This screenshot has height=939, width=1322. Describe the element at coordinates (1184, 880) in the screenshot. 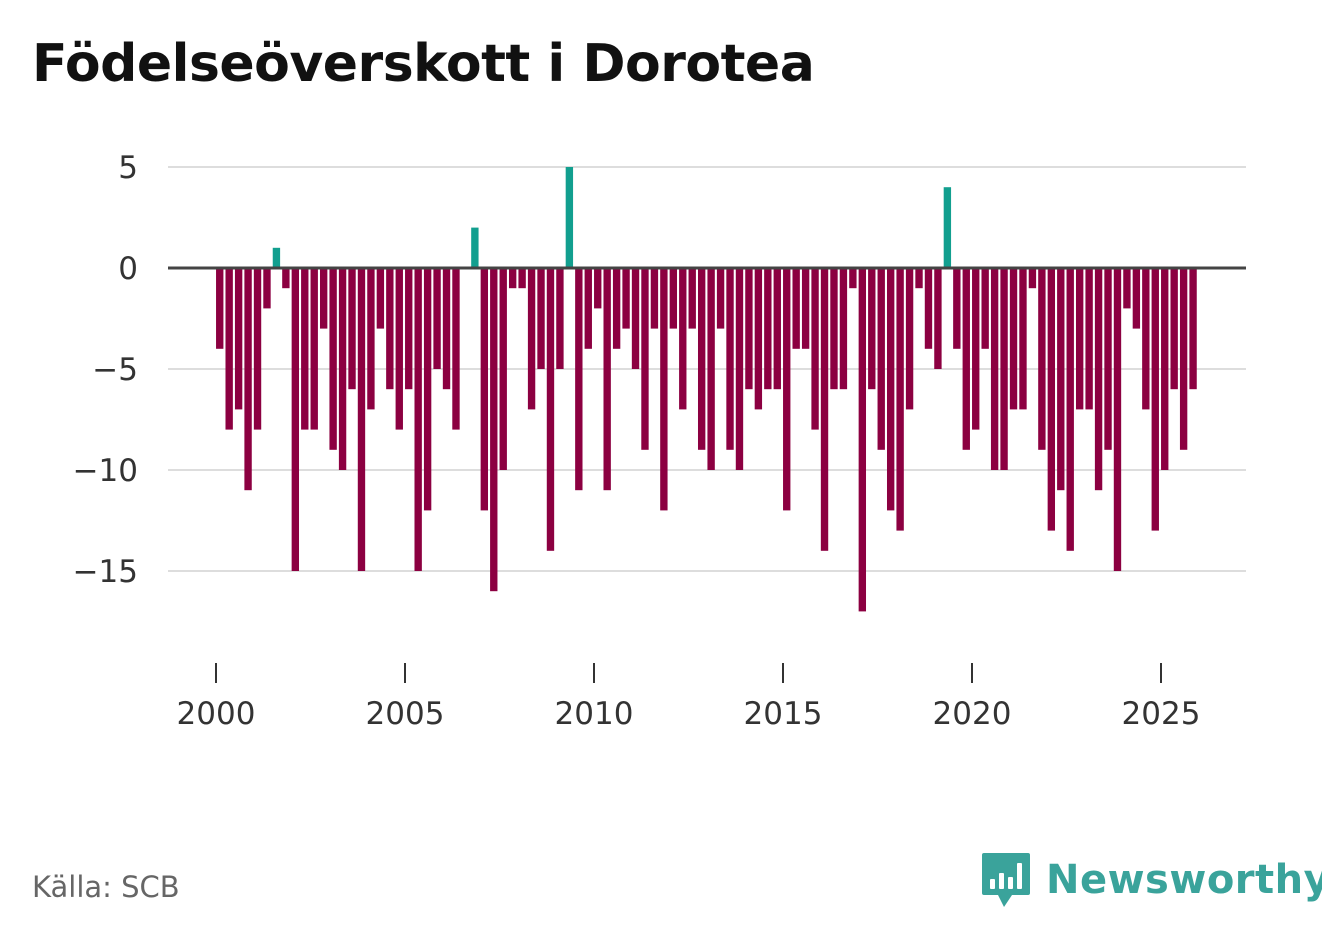

I see `brand-name: Newsworthy` at that location.